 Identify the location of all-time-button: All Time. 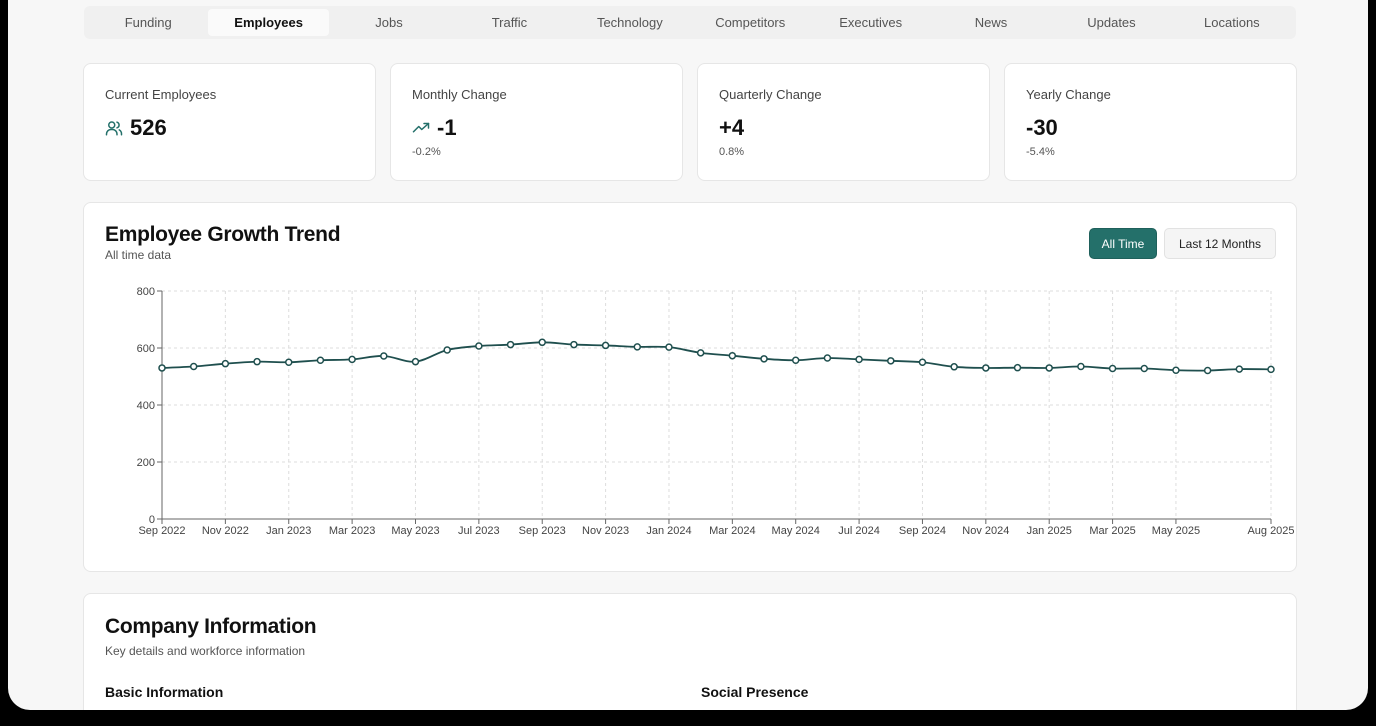
(1123, 243).